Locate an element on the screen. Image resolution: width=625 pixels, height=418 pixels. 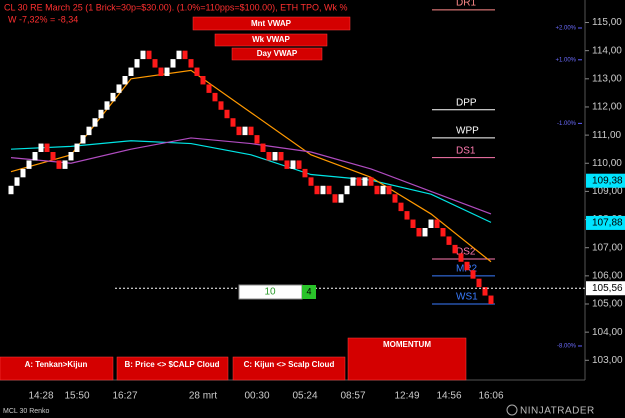
chart-subtitle: W -7,32% = -8,34 is located at coordinates (43, 19).